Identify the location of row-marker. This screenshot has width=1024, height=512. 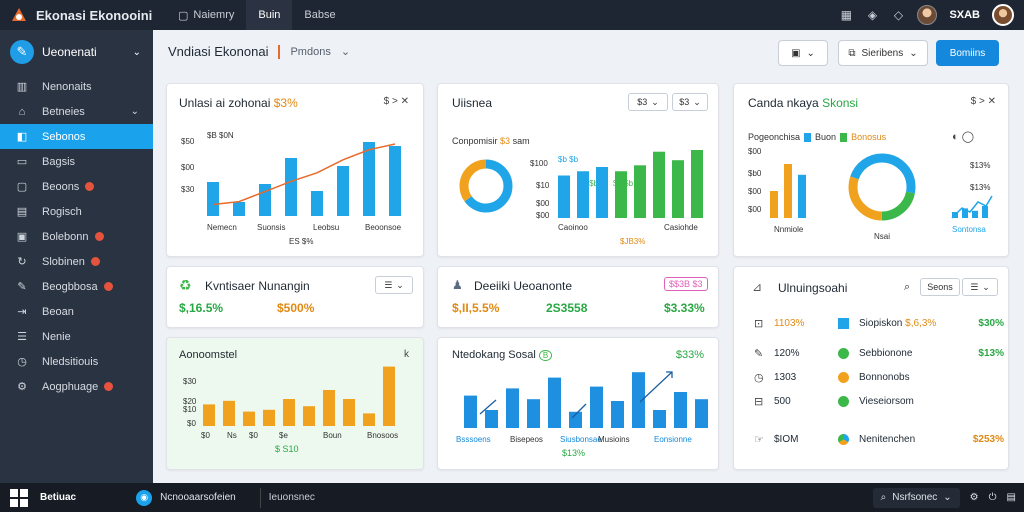
(843, 353).